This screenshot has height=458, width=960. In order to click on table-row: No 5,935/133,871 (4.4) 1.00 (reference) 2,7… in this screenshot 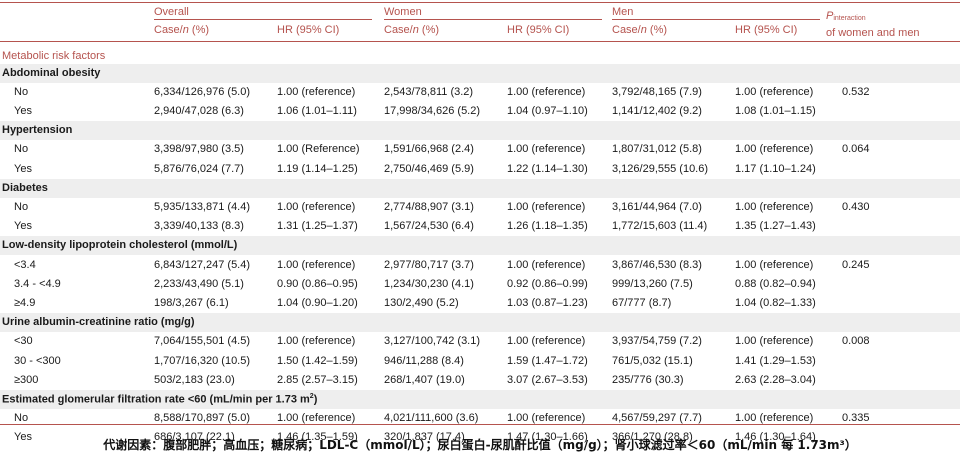, I will do `click(480, 207)`.